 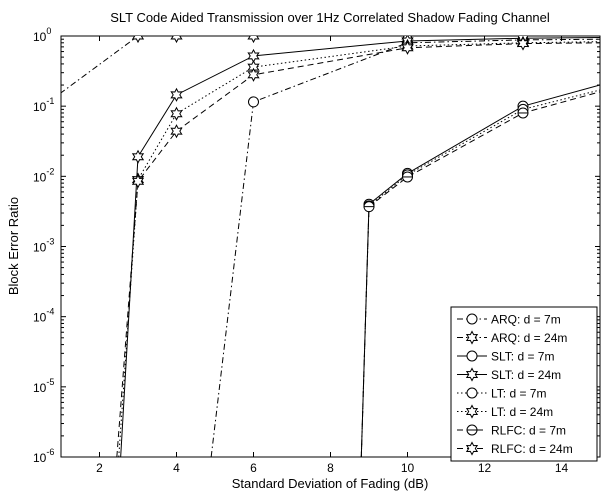 I want to click on x-axis-label: Standard Deviation of Fading (dB), so click(x=330, y=483).